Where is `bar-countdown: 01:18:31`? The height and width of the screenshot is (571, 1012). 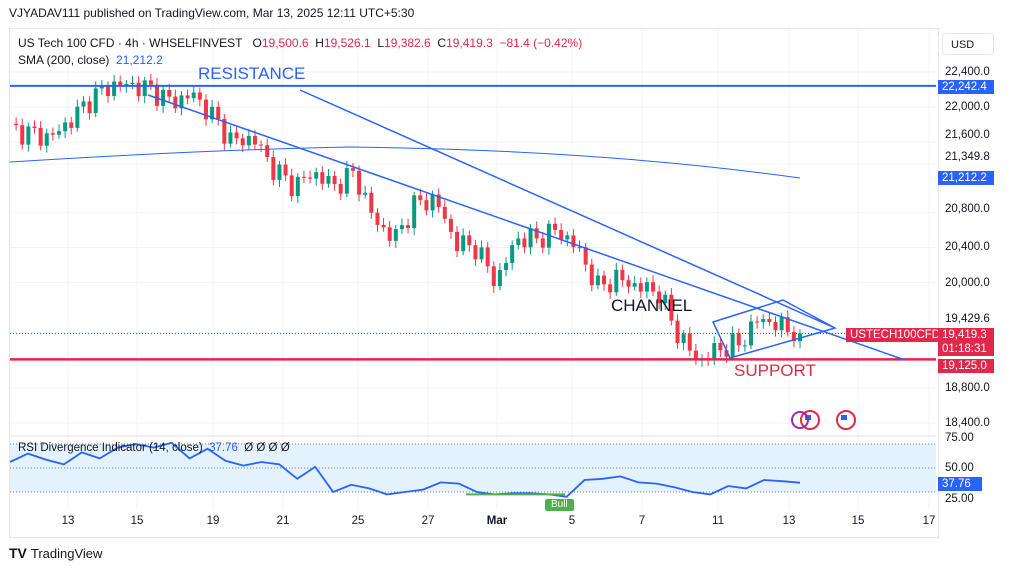
bar-countdown: 01:18:31 is located at coordinates (964, 349).